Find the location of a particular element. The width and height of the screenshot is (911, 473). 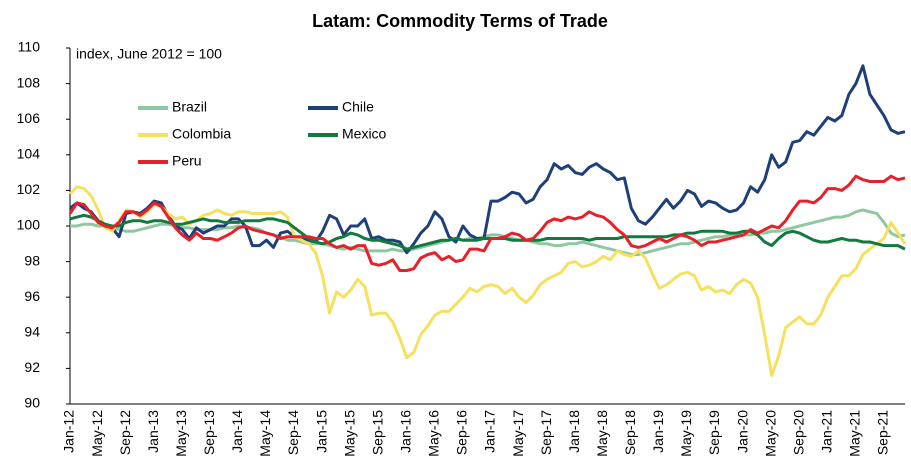

legend-label: Colombia is located at coordinates (201, 134).